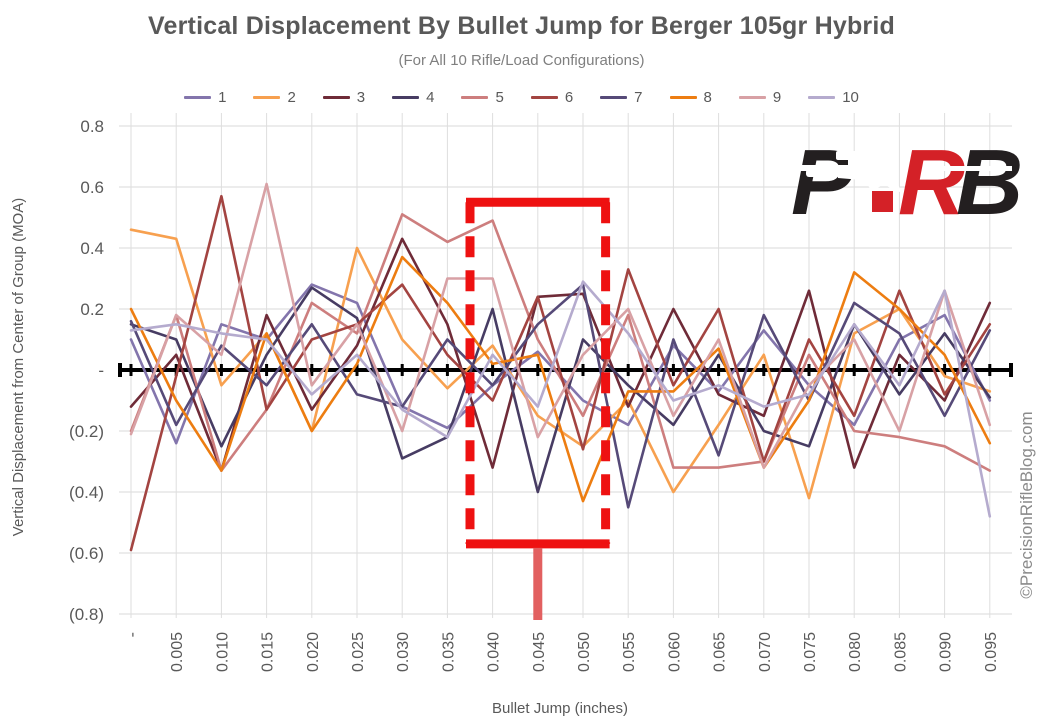  I want to click on legend-label: 2, so click(291, 97).